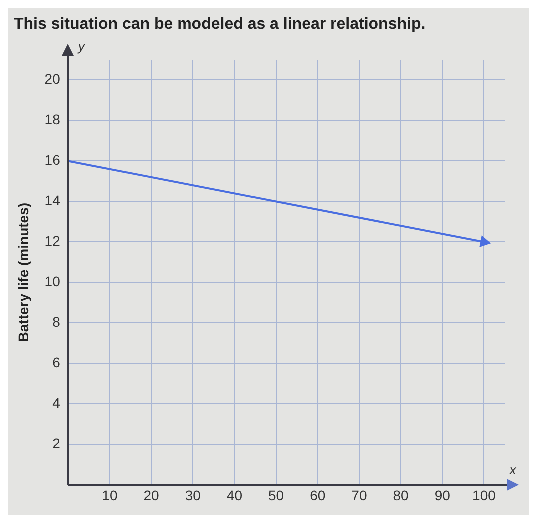  I want to click on x-tick-label: 90, so click(442, 495).